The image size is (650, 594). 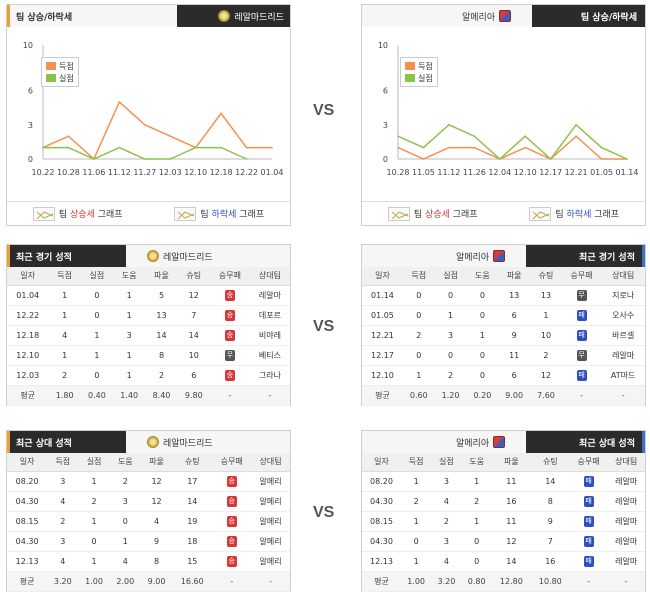 I want to click on table-cell: 13, so click(x=161, y=315).